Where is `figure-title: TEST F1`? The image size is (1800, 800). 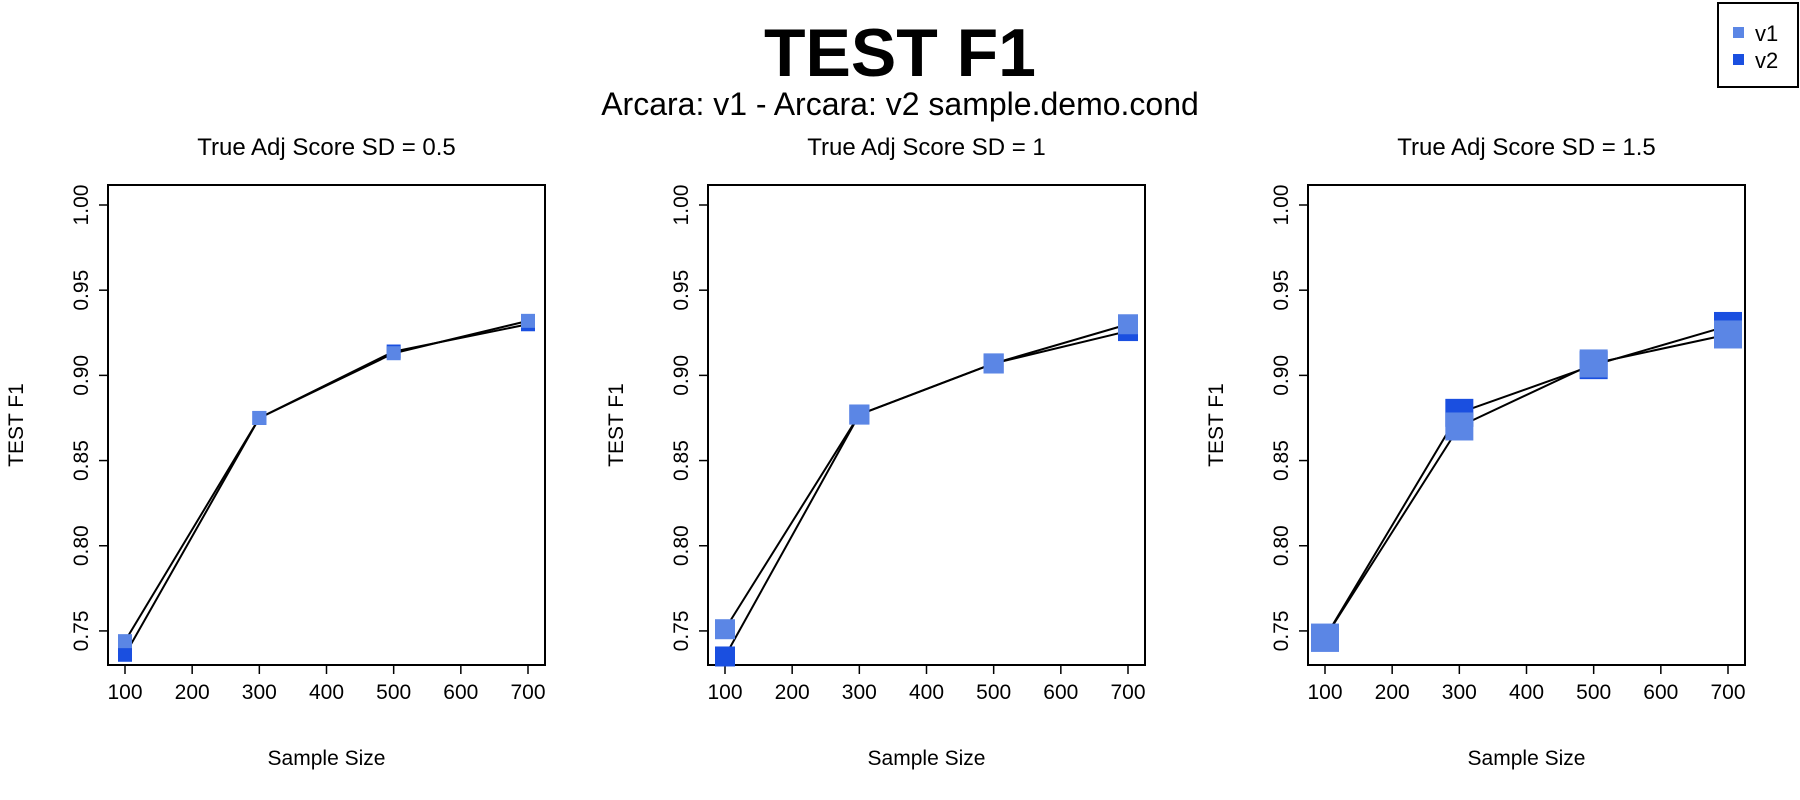
figure-title: TEST F1 is located at coordinates (900, 53).